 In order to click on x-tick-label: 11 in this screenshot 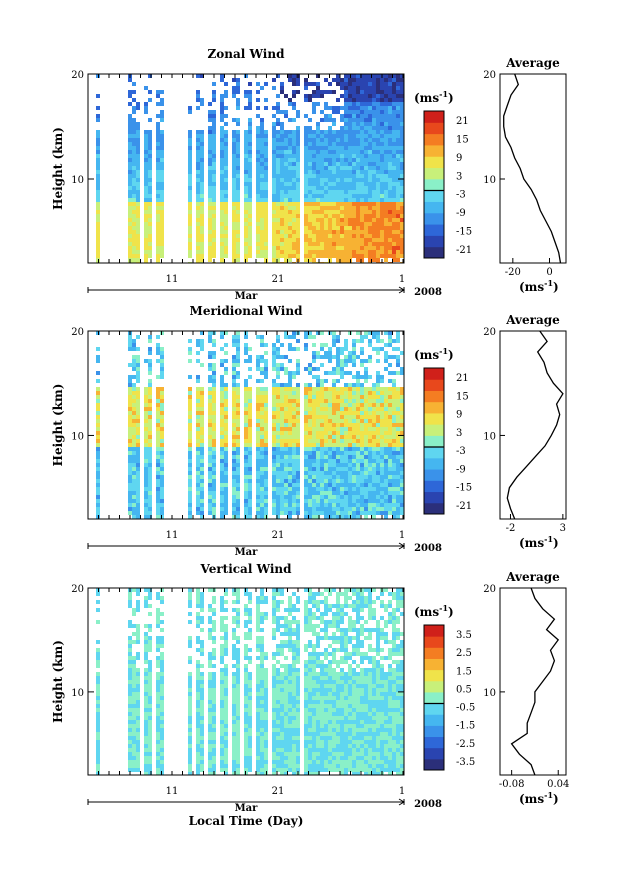, I will do `click(172, 535)`.